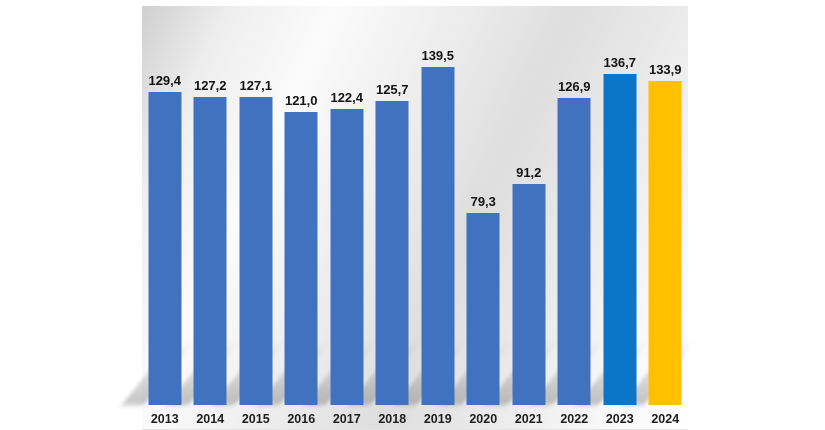 The height and width of the screenshot is (430, 825). Describe the element at coordinates (665, 243) in the screenshot. I see `bar-2024` at that location.